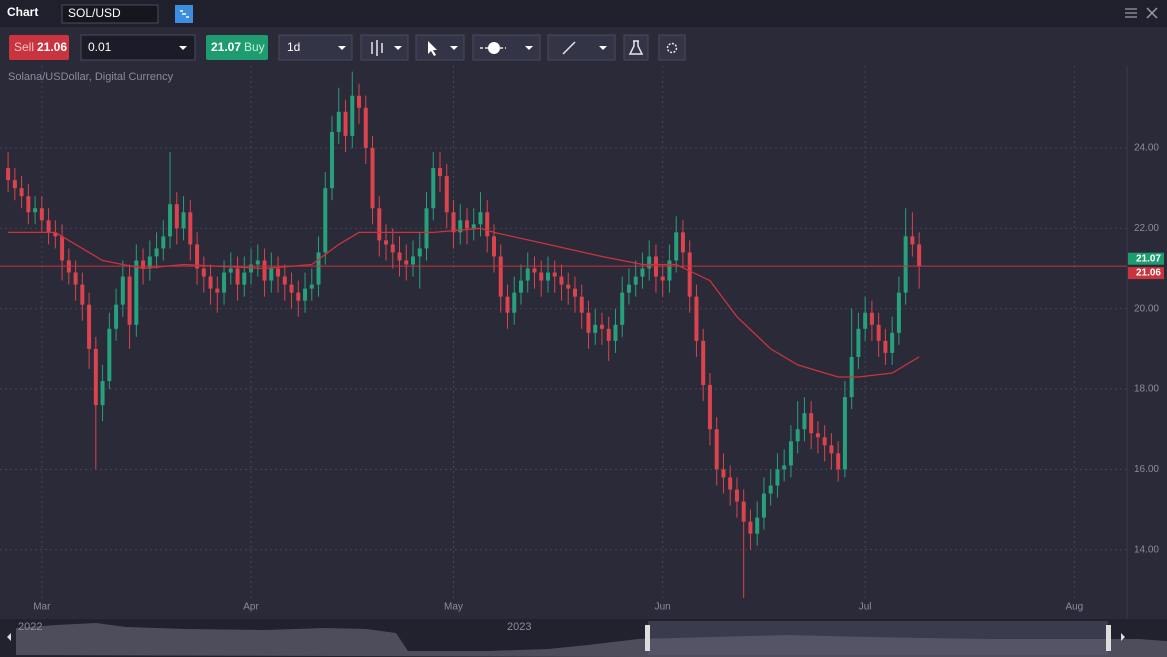 The width and height of the screenshot is (1167, 657). Describe the element at coordinates (672, 47) in the screenshot. I see `settings-button` at that location.